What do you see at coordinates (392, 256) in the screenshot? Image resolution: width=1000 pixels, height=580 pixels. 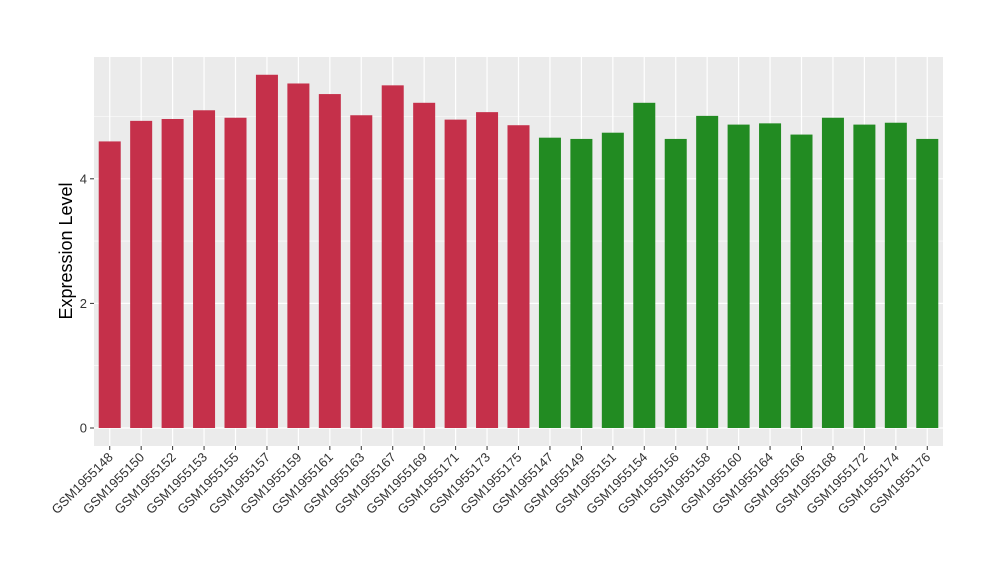 I see `bar-GSM1955167` at bounding box center [392, 256].